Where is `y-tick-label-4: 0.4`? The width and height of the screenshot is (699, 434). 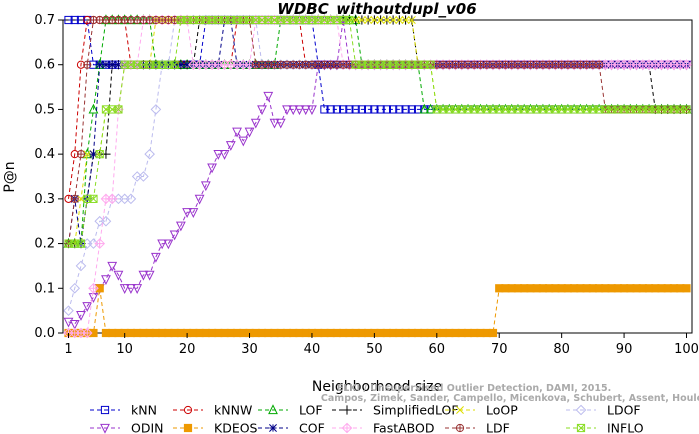
y-tick-label-4: 0.4 is located at coordinates (44, 154).